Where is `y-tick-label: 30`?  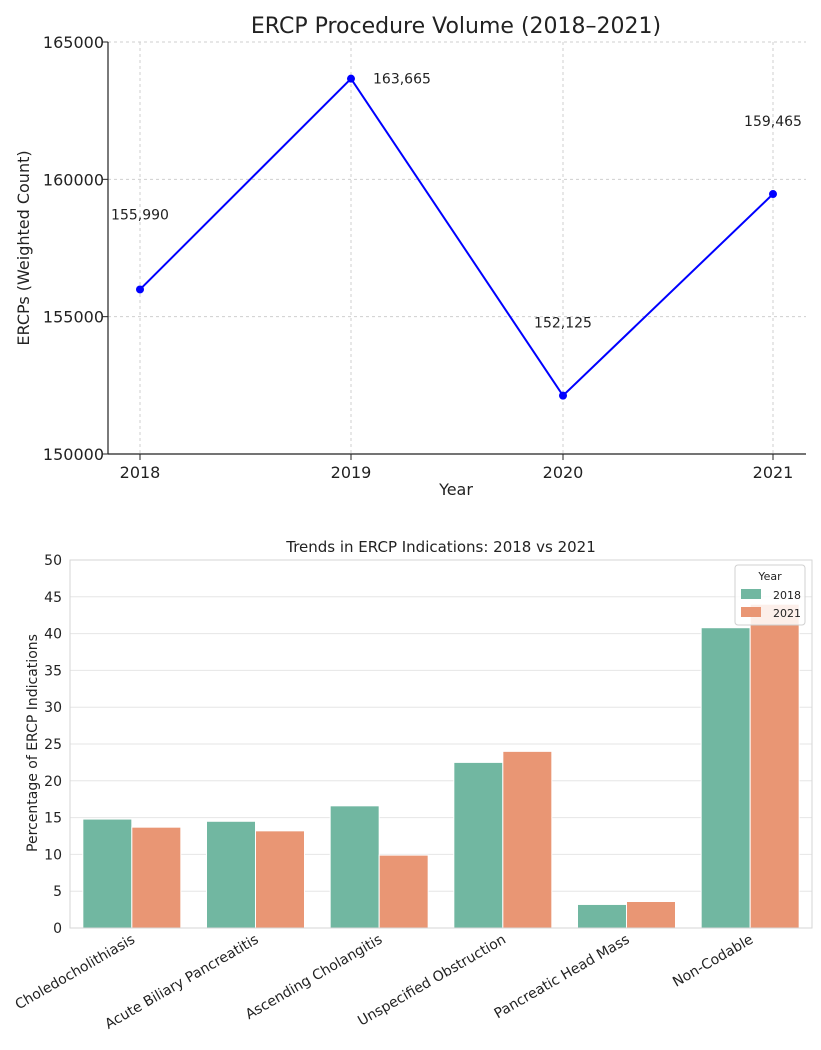
y-tick-label: 30 is located at coordinates (53, 708).